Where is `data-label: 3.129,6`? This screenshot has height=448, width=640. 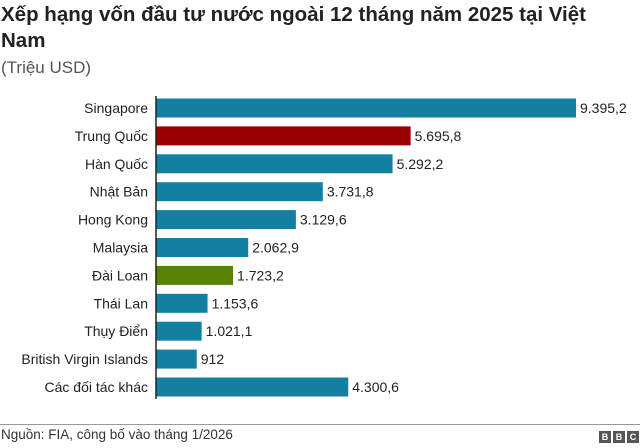 data-label: 3.129,6 is located at coordinates (323, 220).